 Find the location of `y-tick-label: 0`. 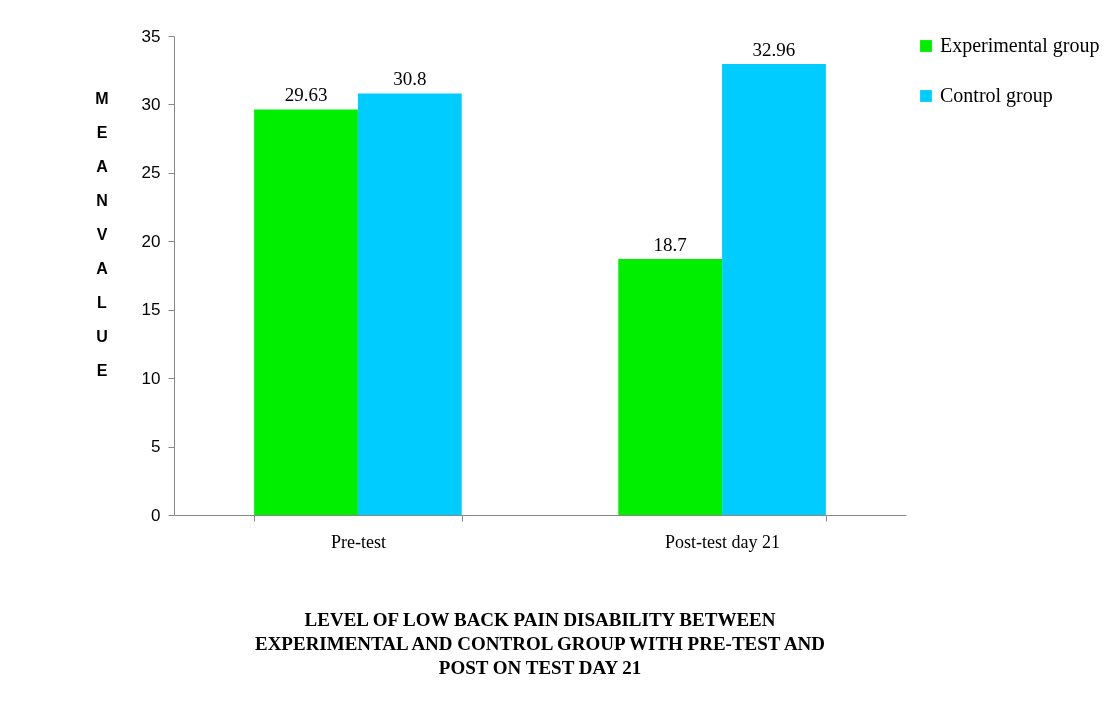

y-tick-label: 0 is located at coordinates (156, 515).